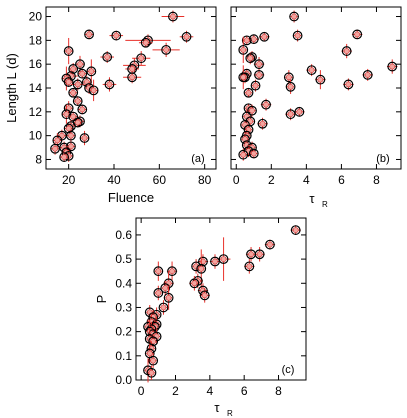 The width and height of the screenshot is (407, 418). Describe the element at coordinates (36, 112) in the screenshot. I see `y-tick-label: 12` at that location.